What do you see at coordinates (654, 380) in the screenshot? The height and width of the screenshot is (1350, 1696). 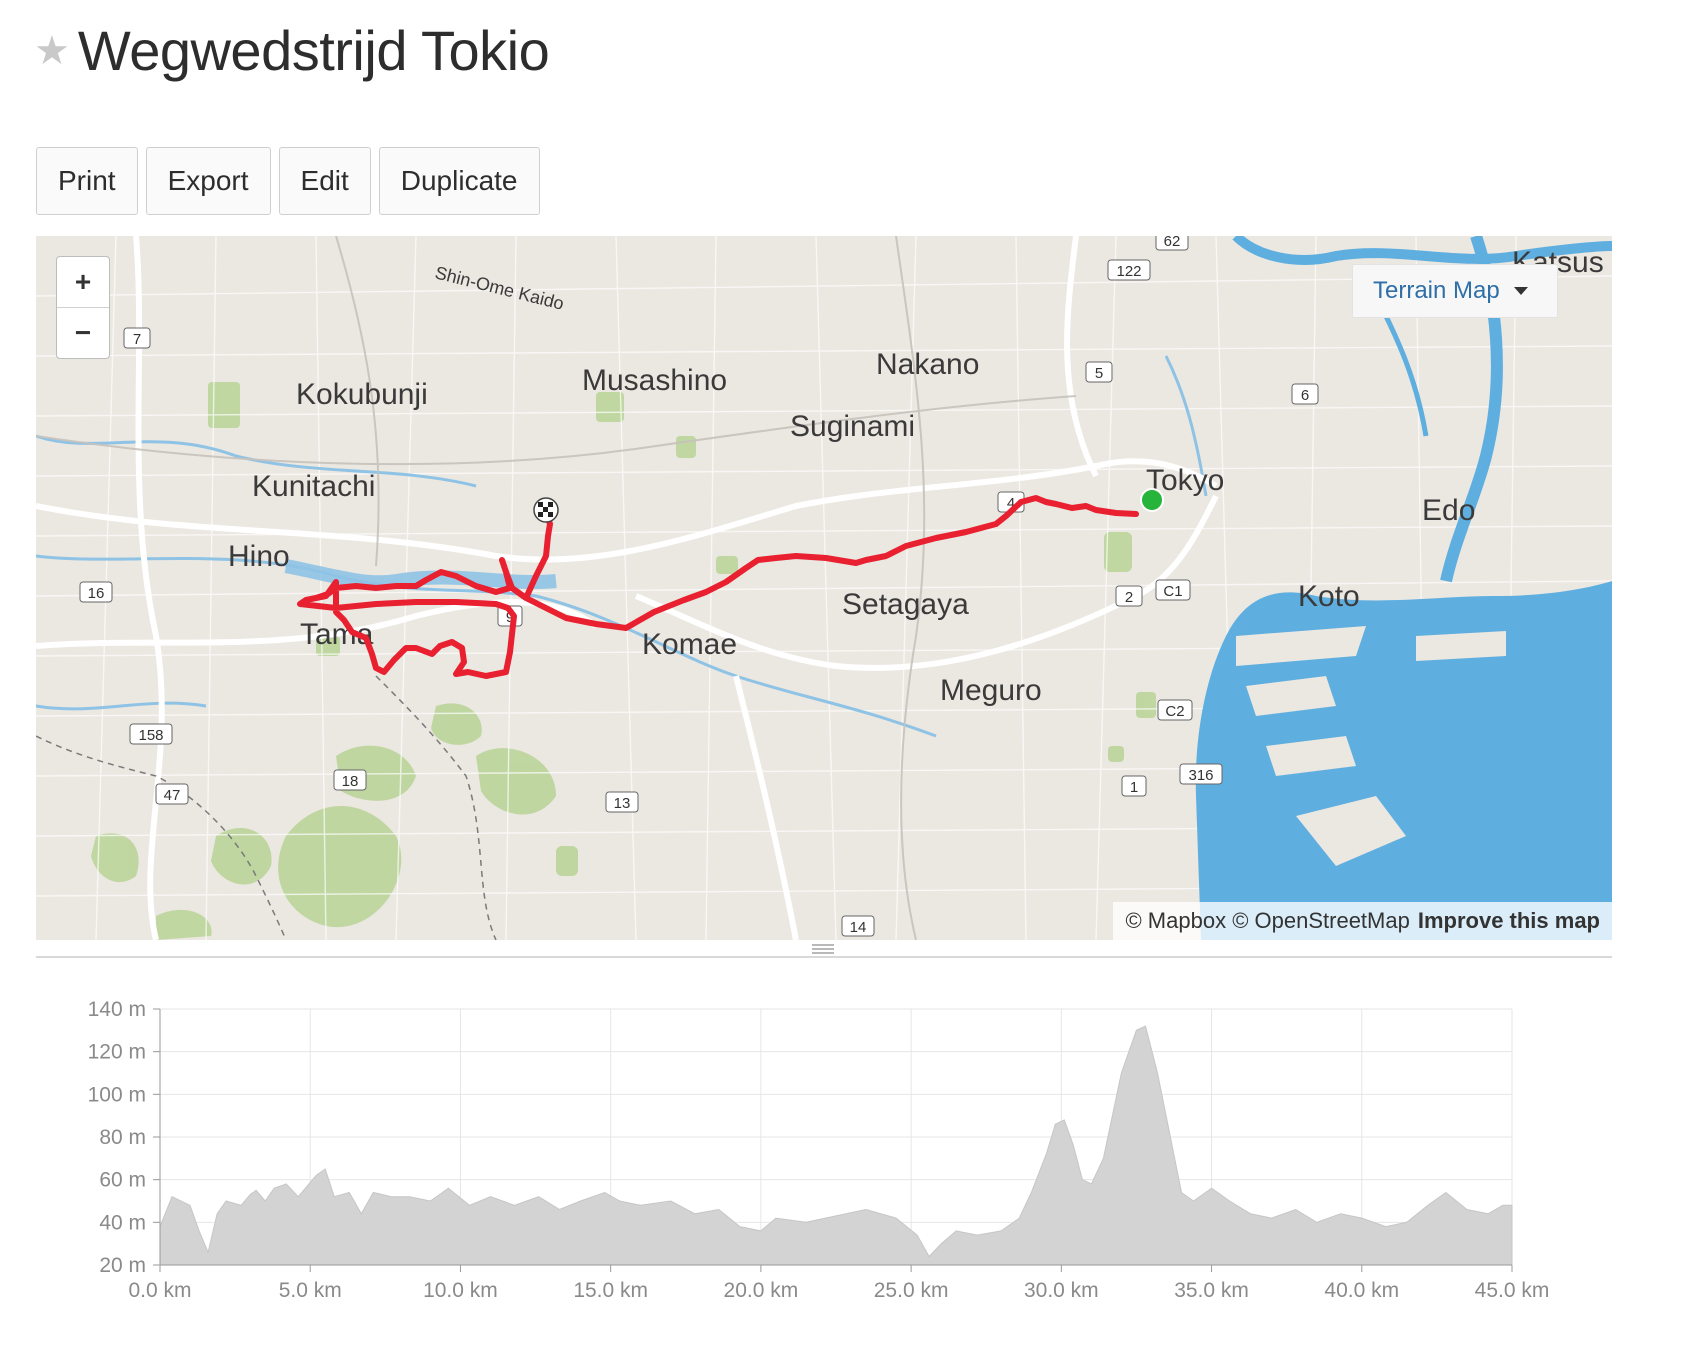 I see `label-musashino: Musashino` at bounding box center [654, 380].